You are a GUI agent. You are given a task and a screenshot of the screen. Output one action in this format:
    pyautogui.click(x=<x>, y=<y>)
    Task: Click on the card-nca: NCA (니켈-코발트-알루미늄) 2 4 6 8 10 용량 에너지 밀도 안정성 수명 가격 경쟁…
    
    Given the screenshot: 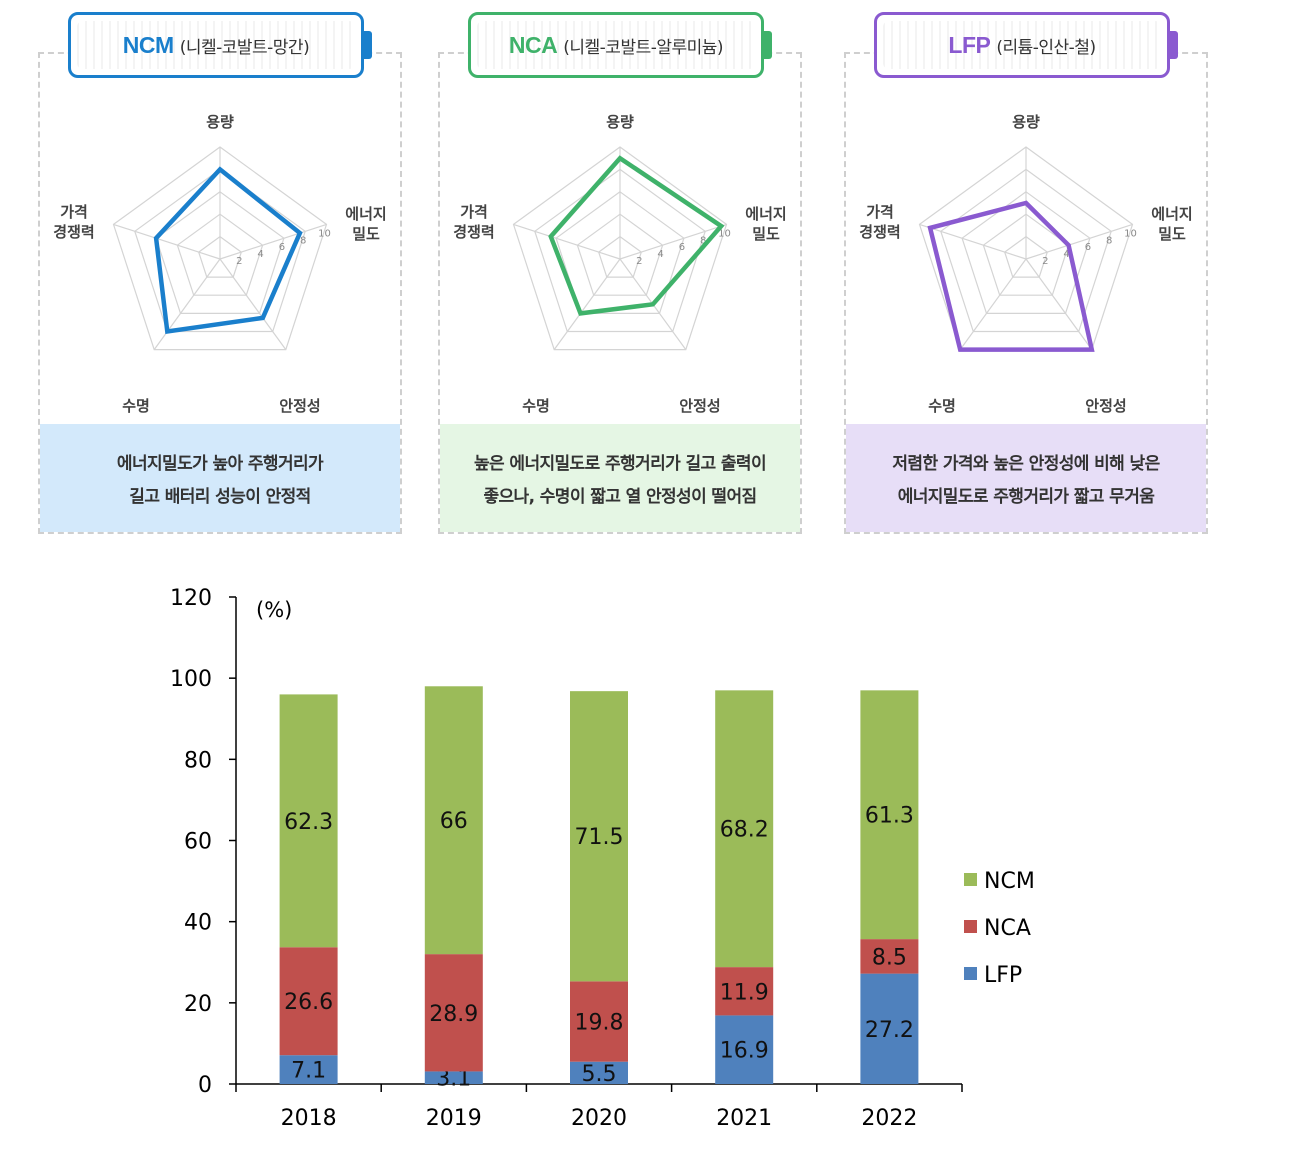 What is the action you would take?
    pyautogui.click(x=620, y=273)
    